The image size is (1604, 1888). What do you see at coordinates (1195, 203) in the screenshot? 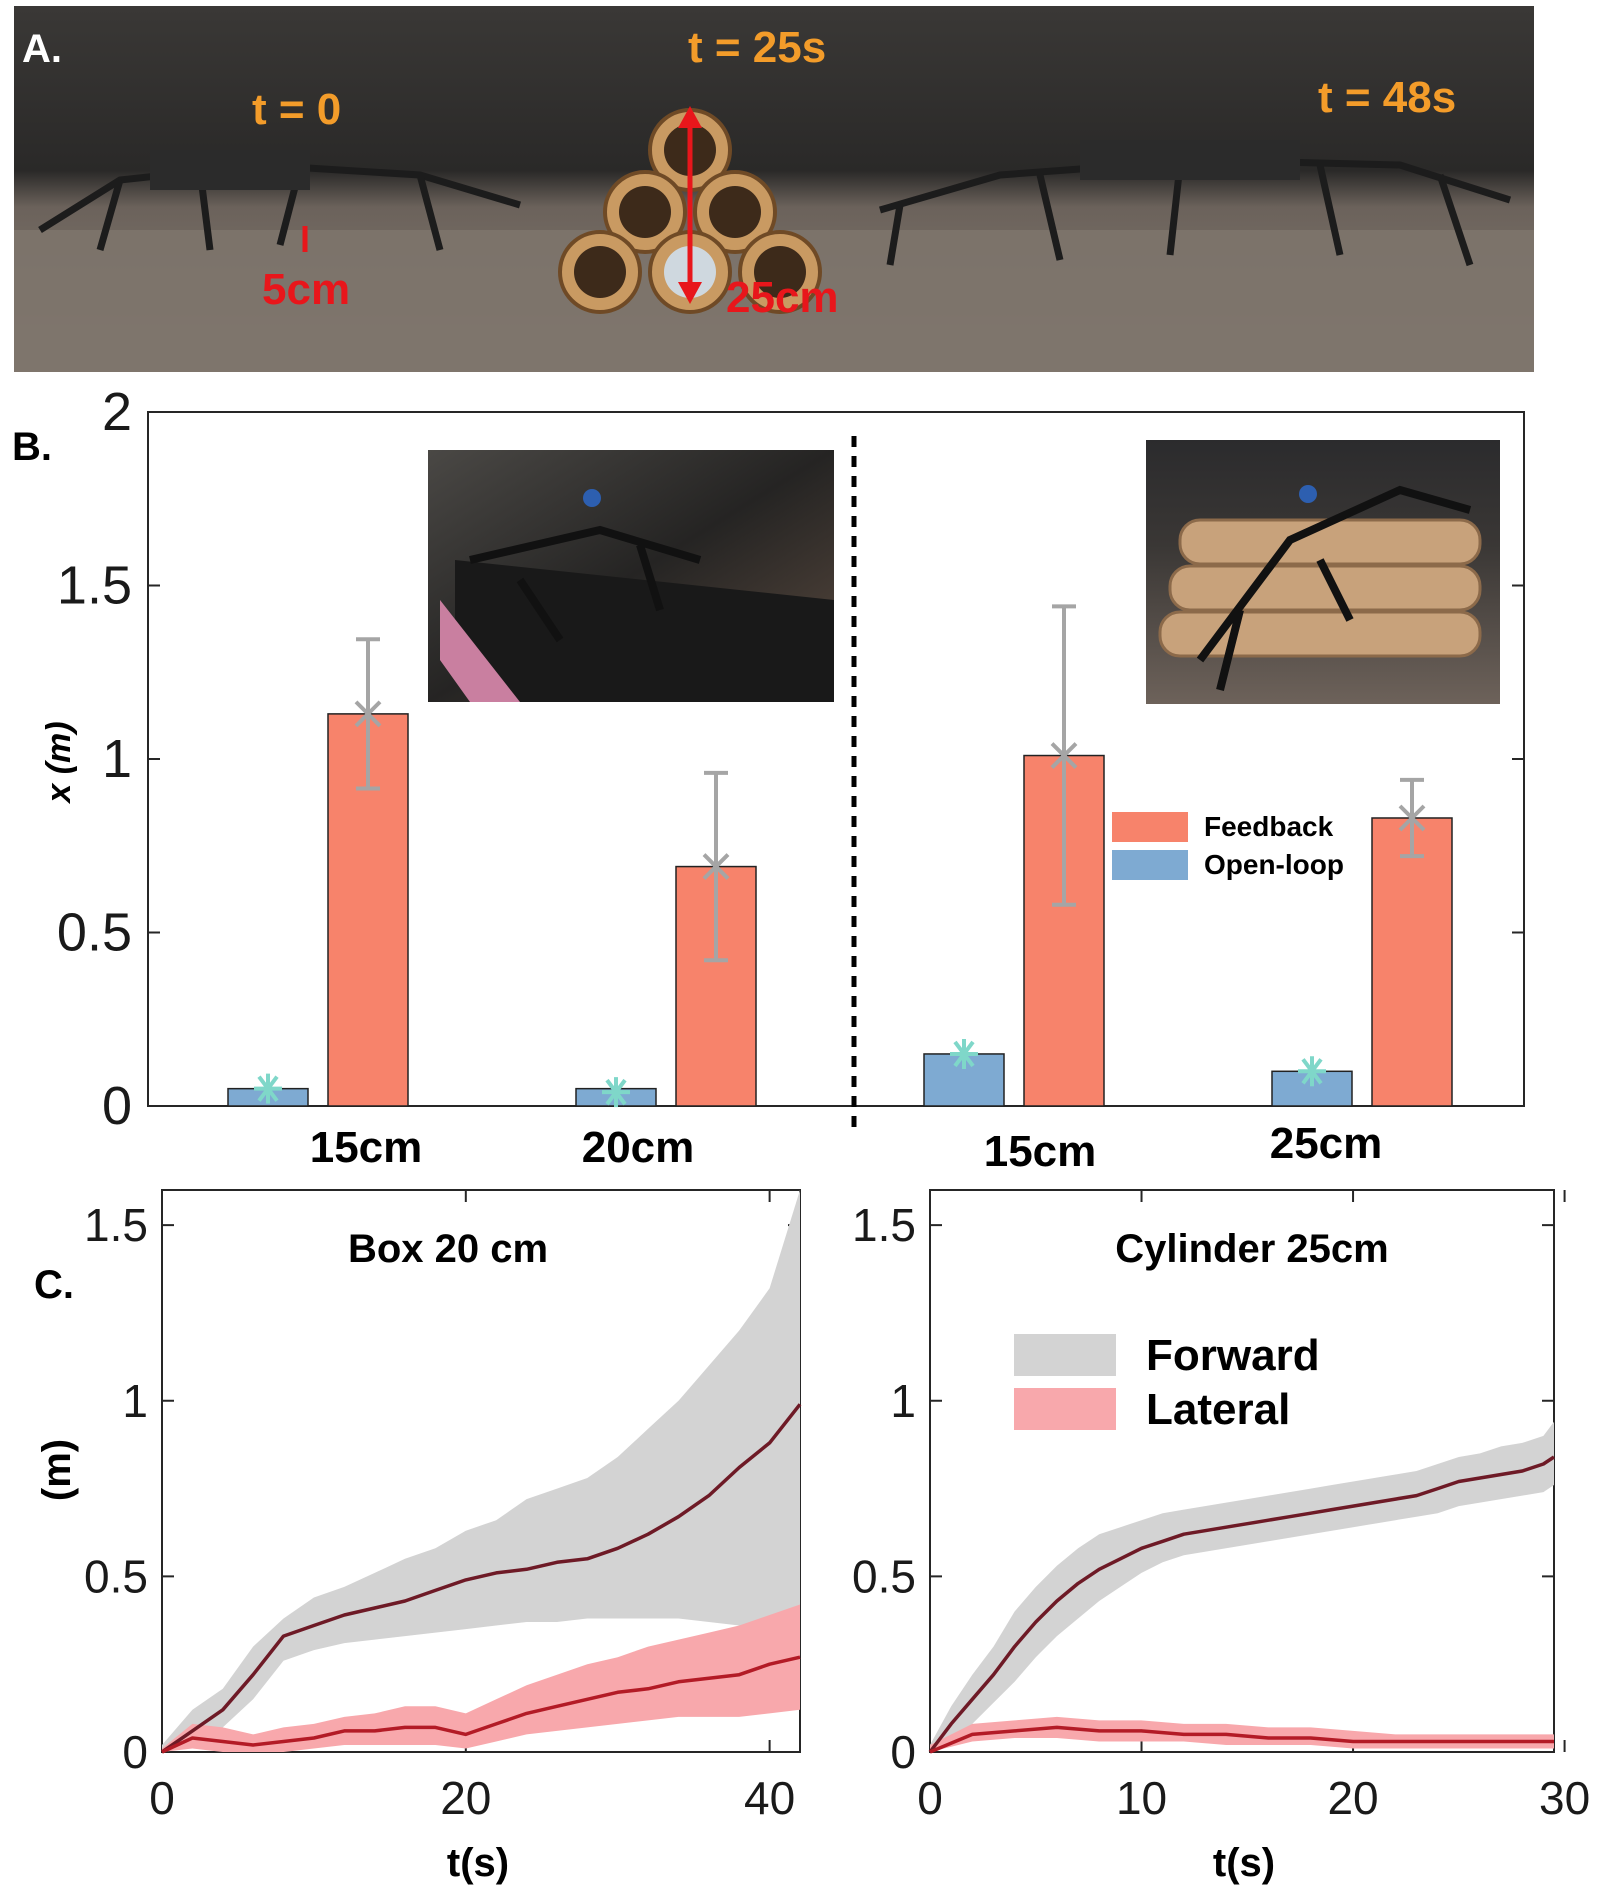
I see `robot-right` at bounding box center [1195, 203].